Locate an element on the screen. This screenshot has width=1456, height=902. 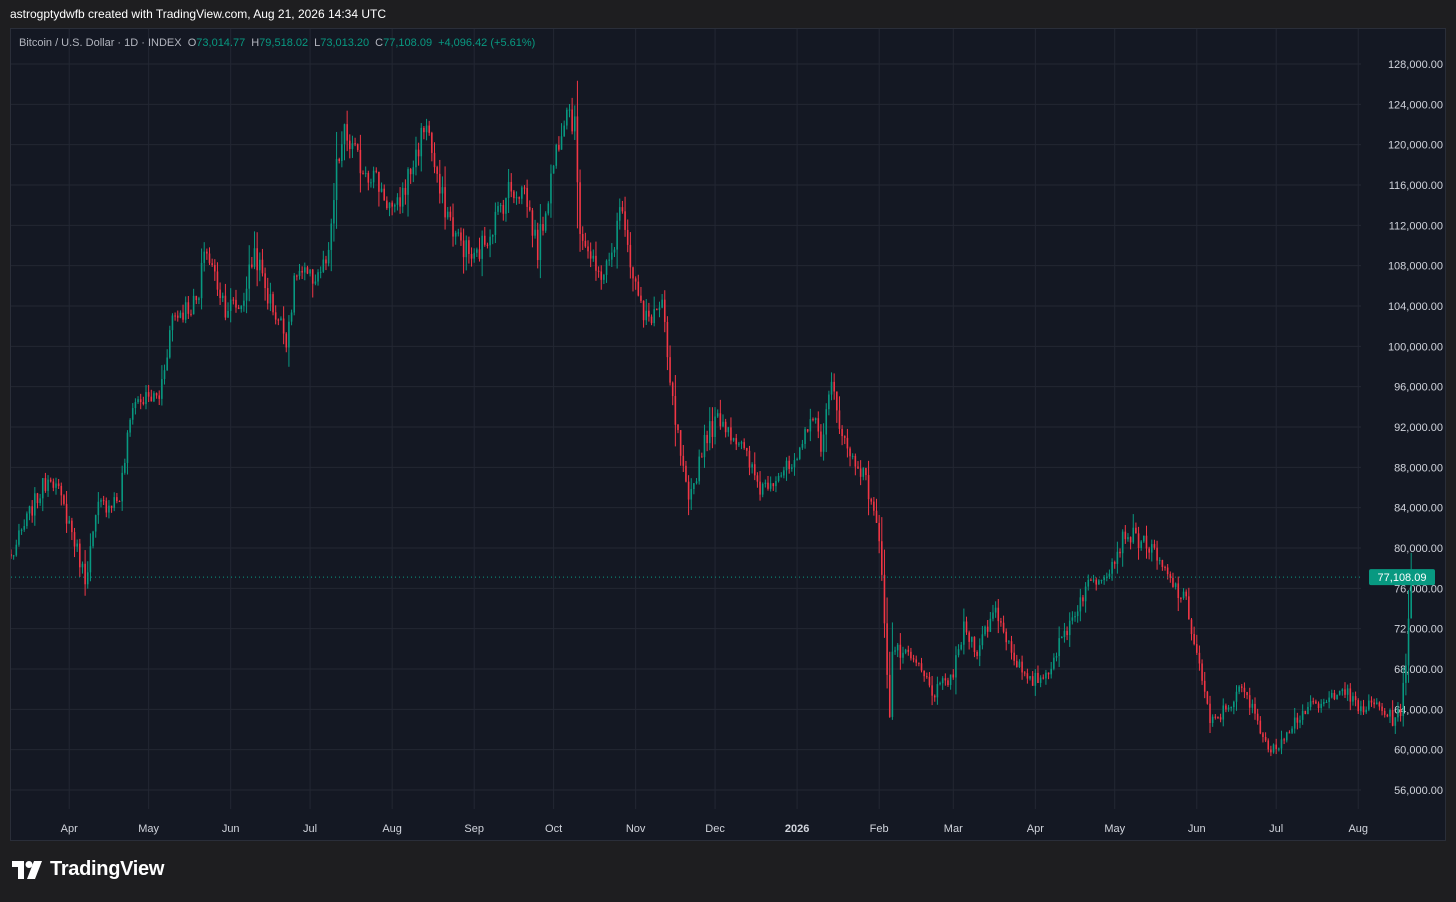
brand-name: TradingView is located at coordinates (107, 869).